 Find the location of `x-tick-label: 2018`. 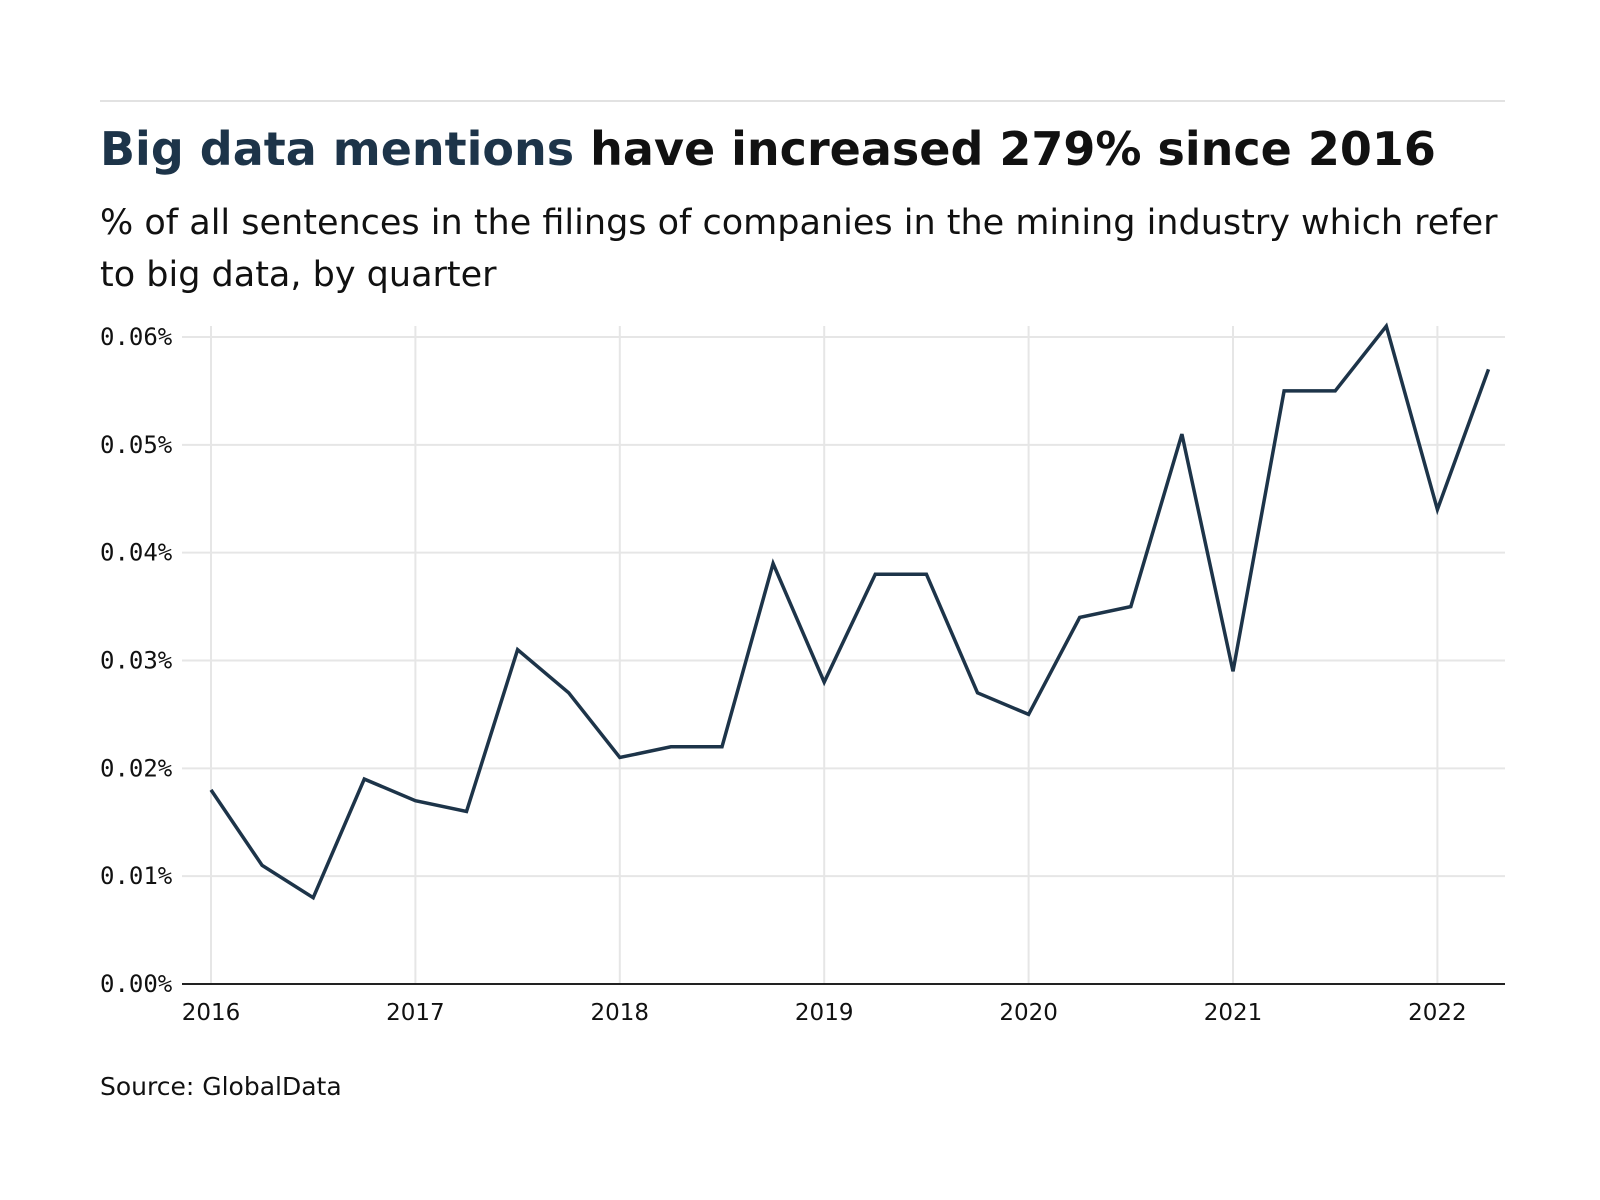

x-tick-label: 2018 is located at coordinates (620, 1013).